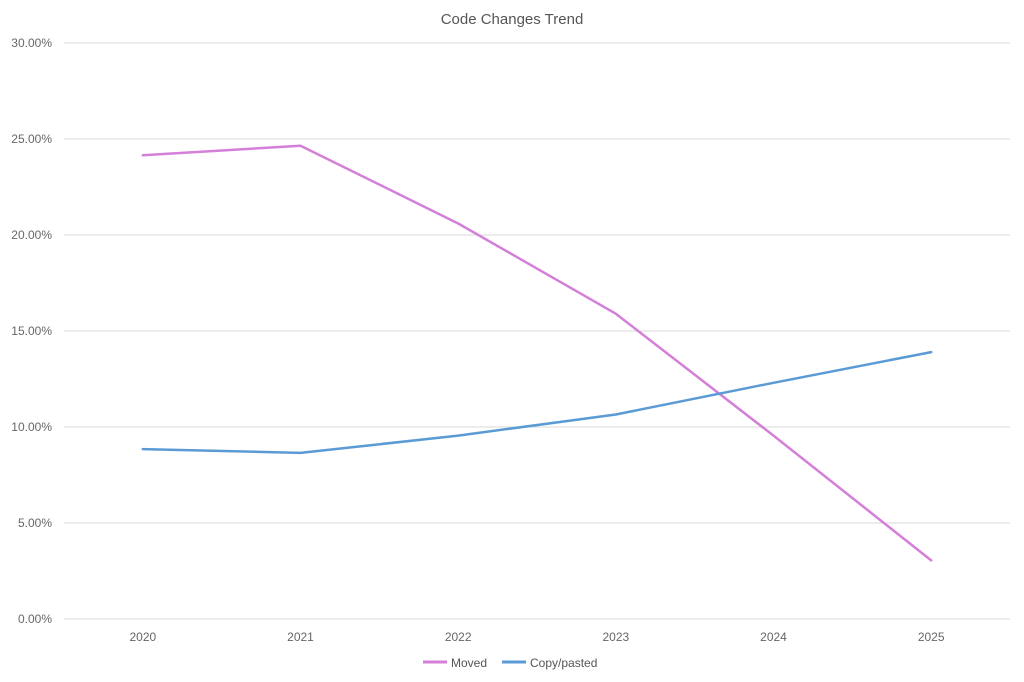 The width and height of the screenshot is (1024, 682). Describe the element at coordinates (512, 19) in the screenshot. I see `chart-title: Code Changes Trend` at that location.